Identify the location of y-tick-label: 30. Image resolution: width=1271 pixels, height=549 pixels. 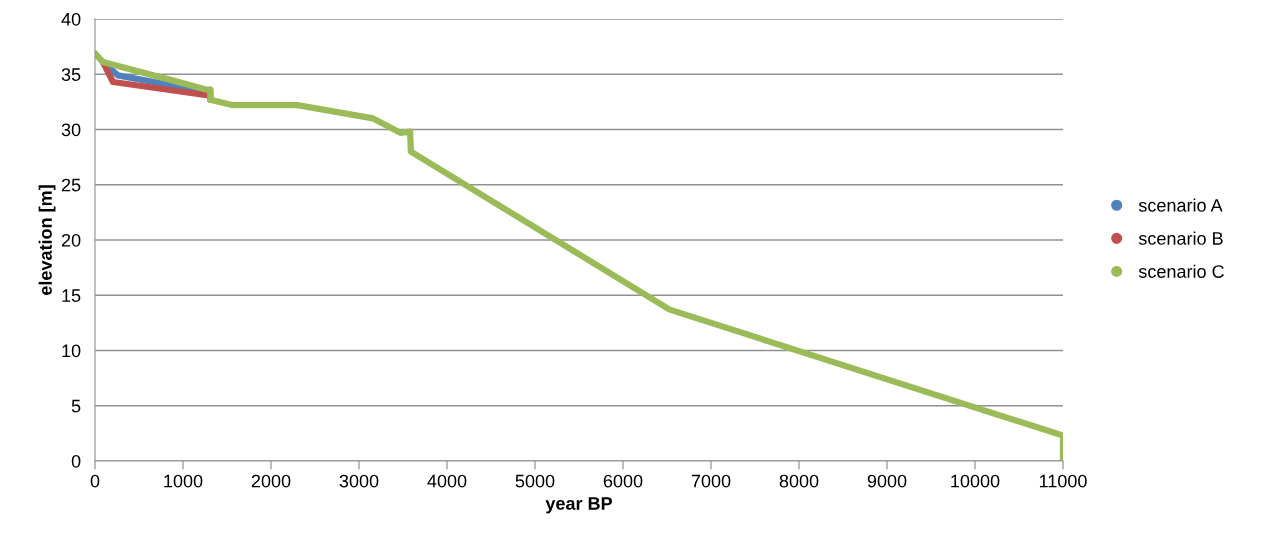
(71, 130).